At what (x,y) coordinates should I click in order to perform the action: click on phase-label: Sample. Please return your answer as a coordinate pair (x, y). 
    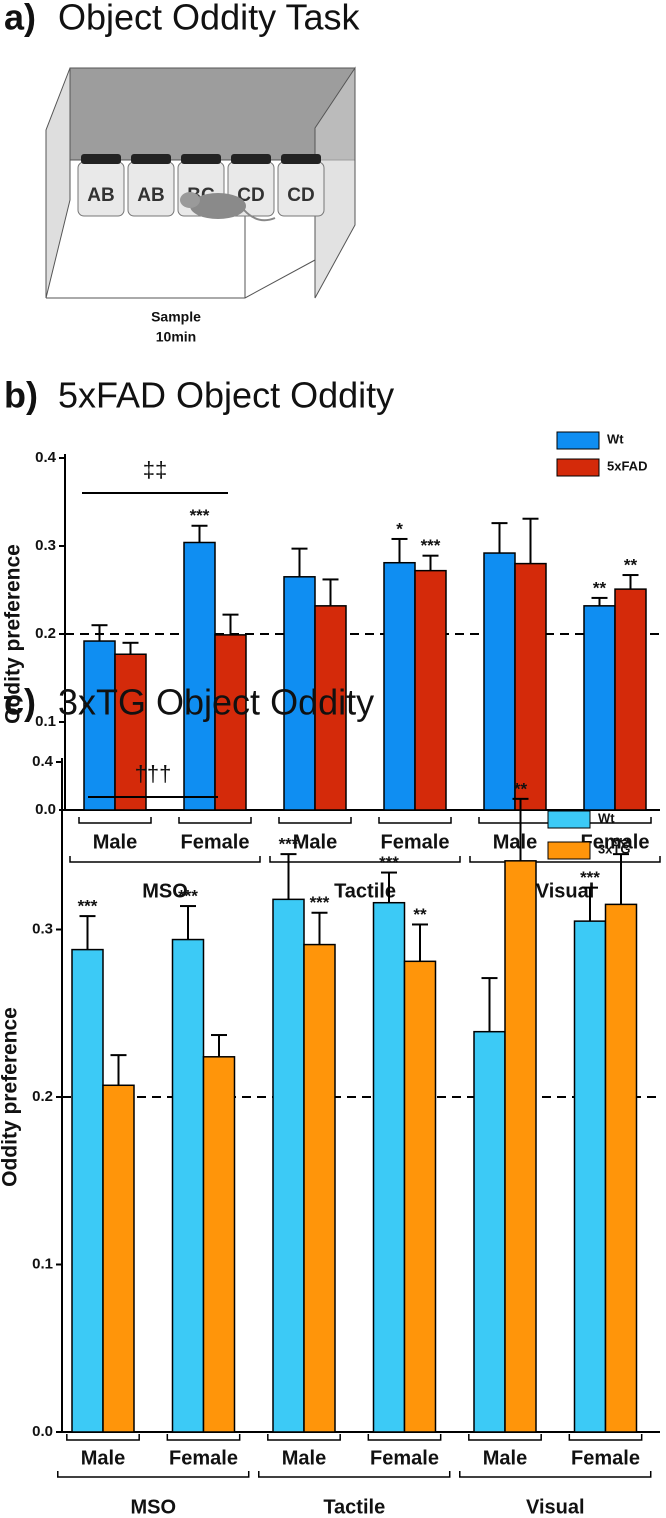
    Looking at the image, I should click on (176, 317).